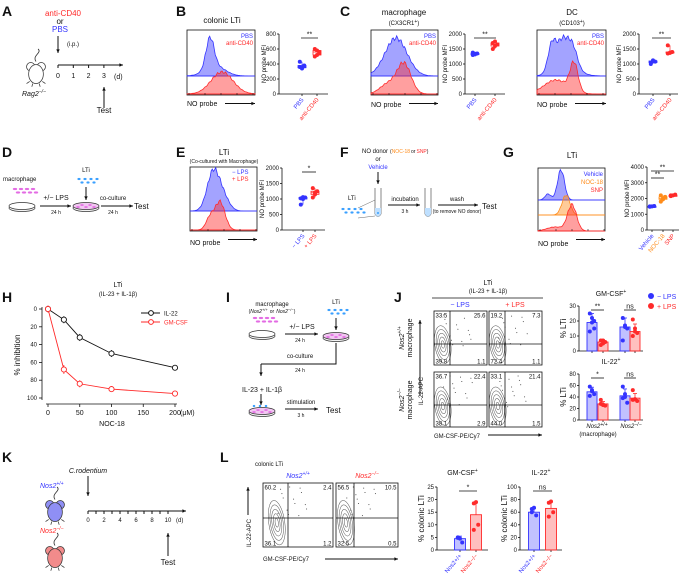 The image size is (681, 579). Describe the element at coordinates (630, 50) in the screenshot. I see `y-tick-label: 1500` at that location.